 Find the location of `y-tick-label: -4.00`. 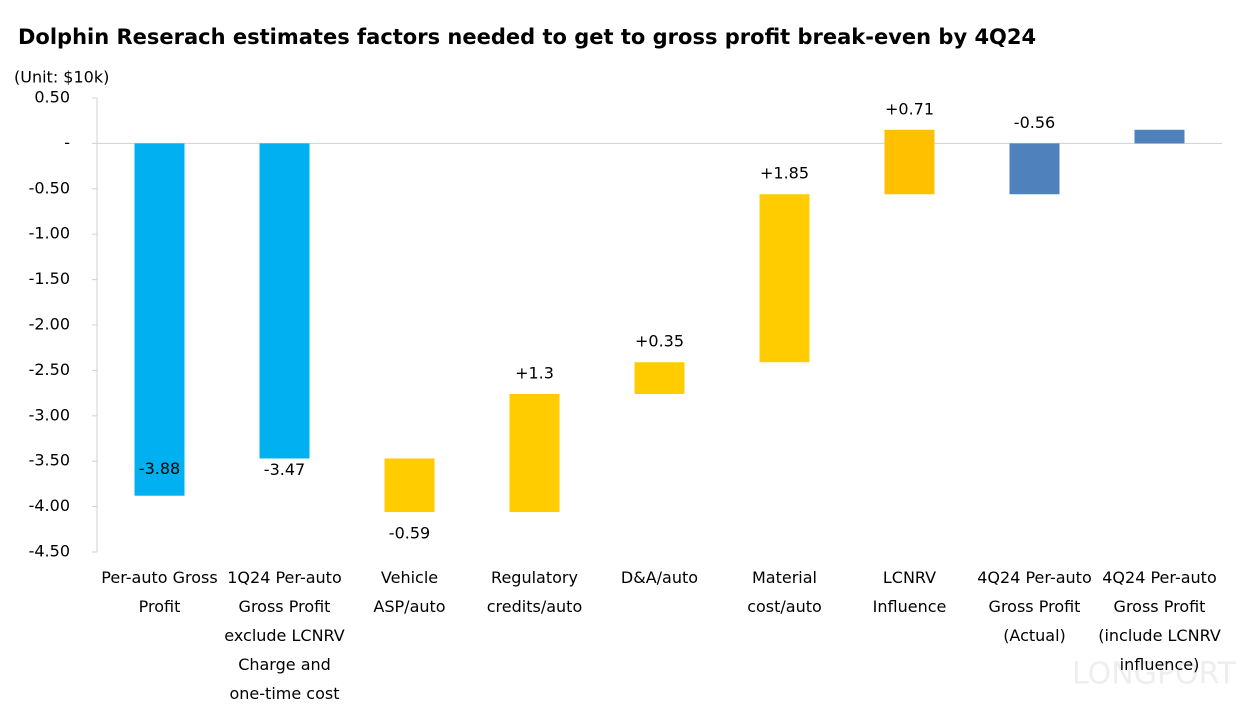

y-tick-label: -4.00 is located at coordinates (49, 505).